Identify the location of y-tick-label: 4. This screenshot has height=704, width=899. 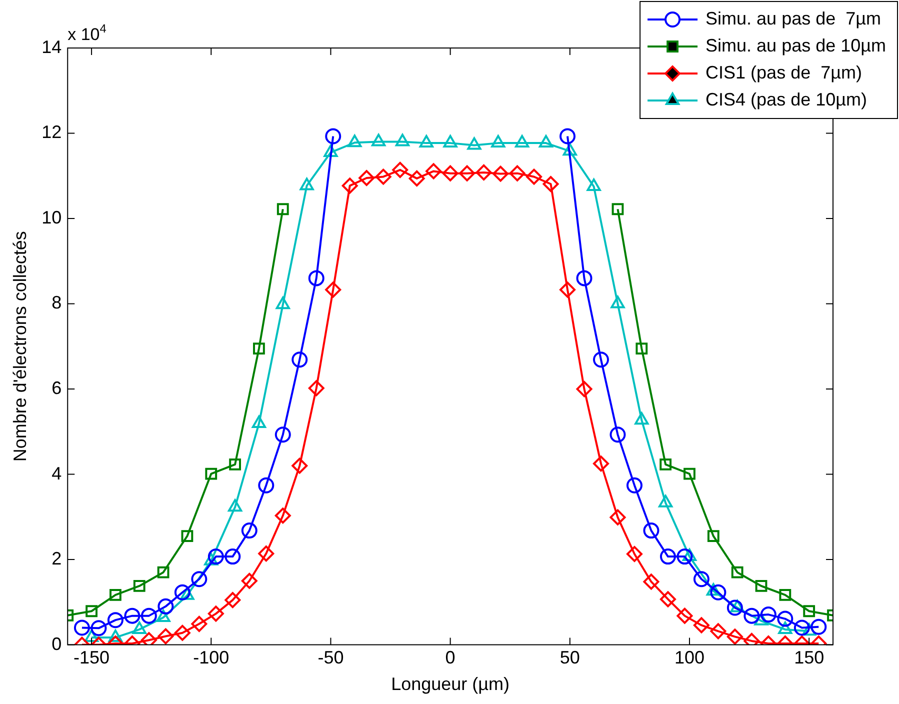
(57, 473).